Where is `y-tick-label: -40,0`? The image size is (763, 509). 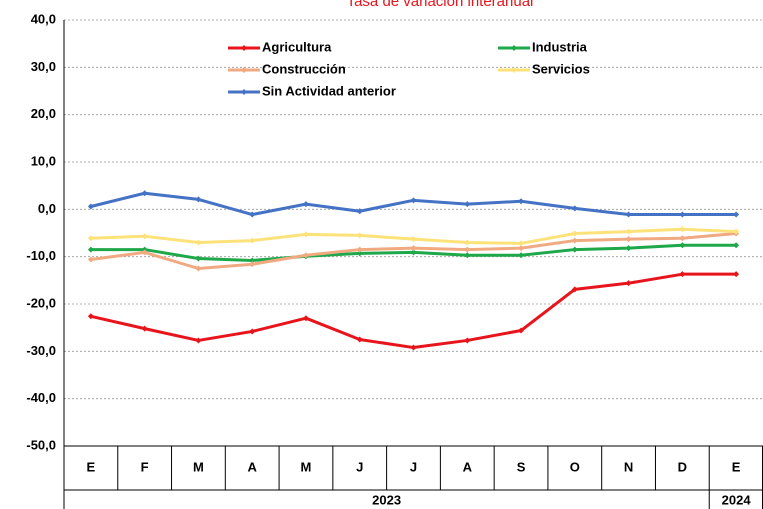 y-tick-label: -40,0 is located at coordinates (41, 397).